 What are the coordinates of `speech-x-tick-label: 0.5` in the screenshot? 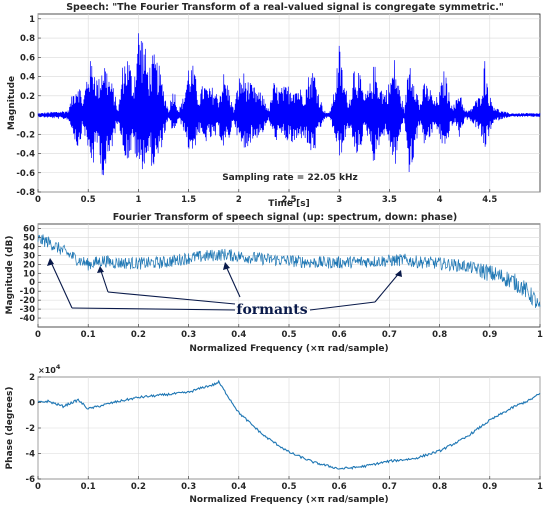 It's located at (88, 200).